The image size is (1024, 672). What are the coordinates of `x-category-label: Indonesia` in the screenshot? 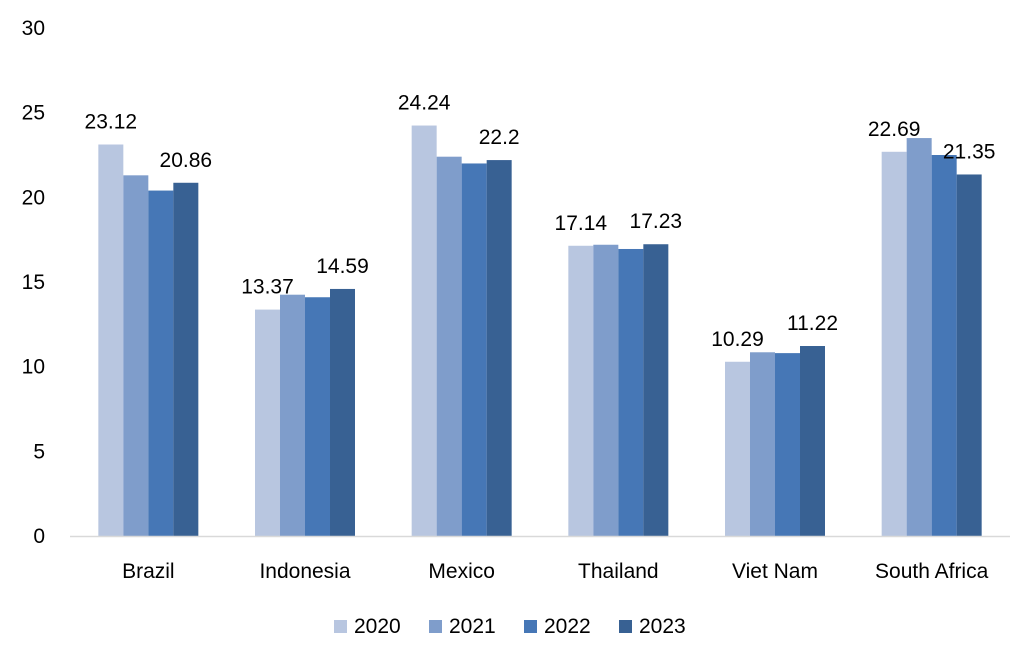 It's located at (304, 571).